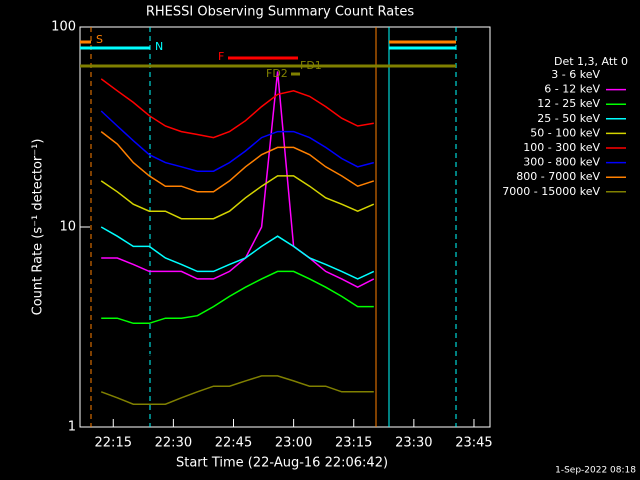 The width and height of the screenshot is (640, 480). Describe the element at coordinates (413, 443) in the screenshot. I see `x-tick-label: 23:30` at that location.